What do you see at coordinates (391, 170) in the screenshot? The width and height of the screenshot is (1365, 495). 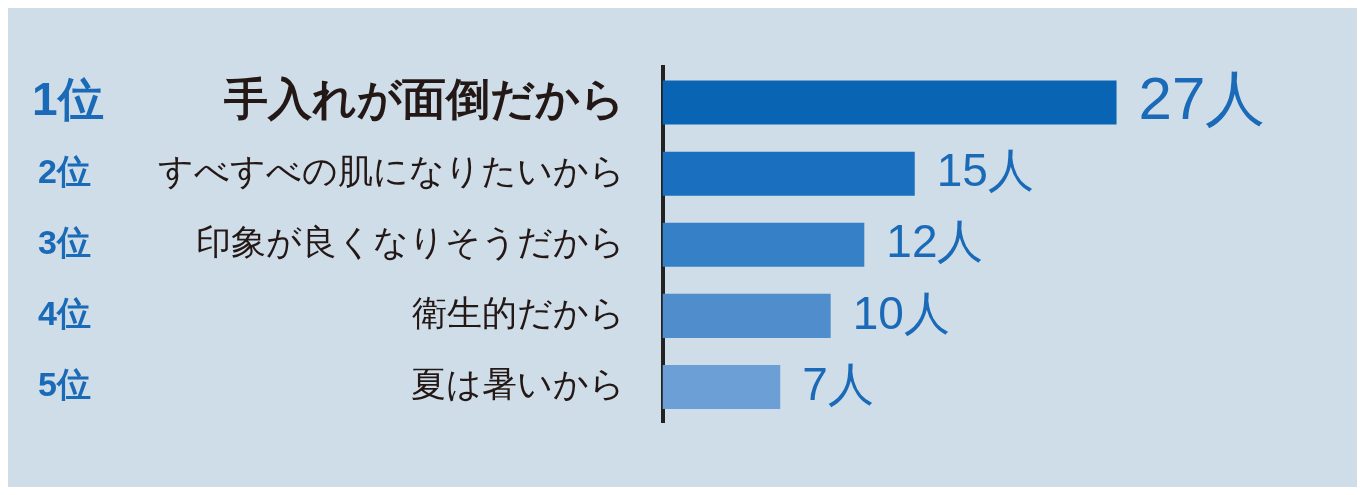 I see `y-tick-label: すべすべの肌になりたいから` at bounding box center [391, 170].